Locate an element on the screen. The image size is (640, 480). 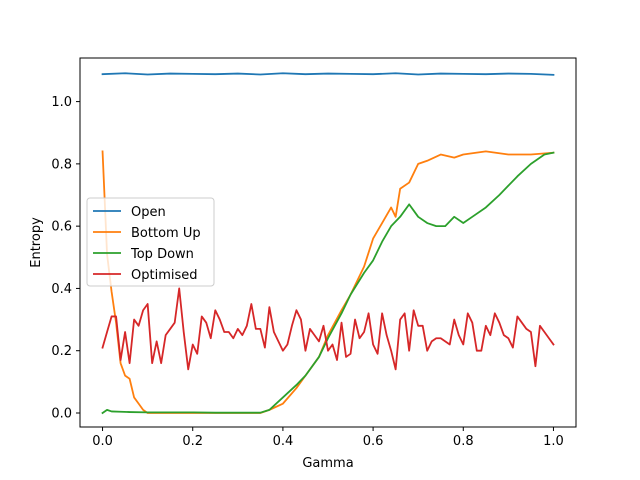
legend-label: Optimised is located at coordinates (164, 275).